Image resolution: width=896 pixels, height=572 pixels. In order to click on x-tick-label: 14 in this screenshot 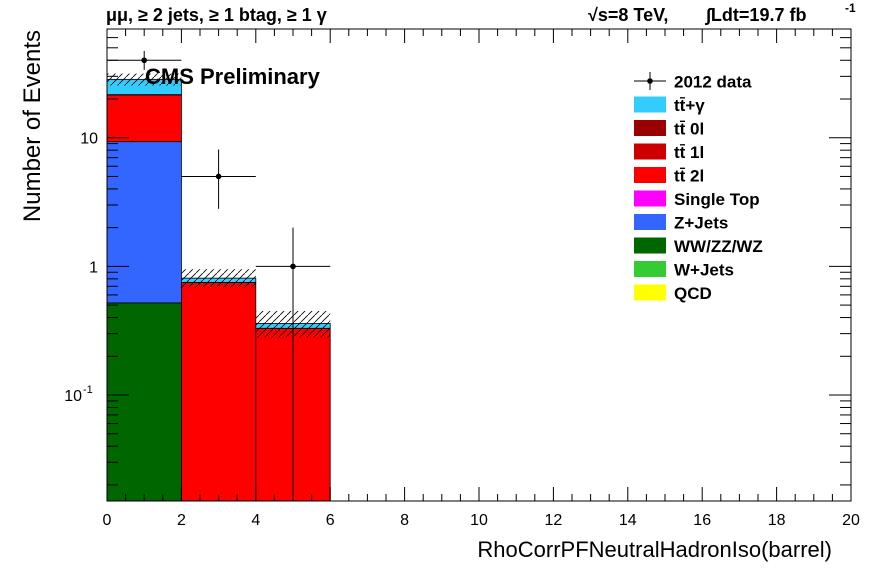, I will do `click(628, 520)`.